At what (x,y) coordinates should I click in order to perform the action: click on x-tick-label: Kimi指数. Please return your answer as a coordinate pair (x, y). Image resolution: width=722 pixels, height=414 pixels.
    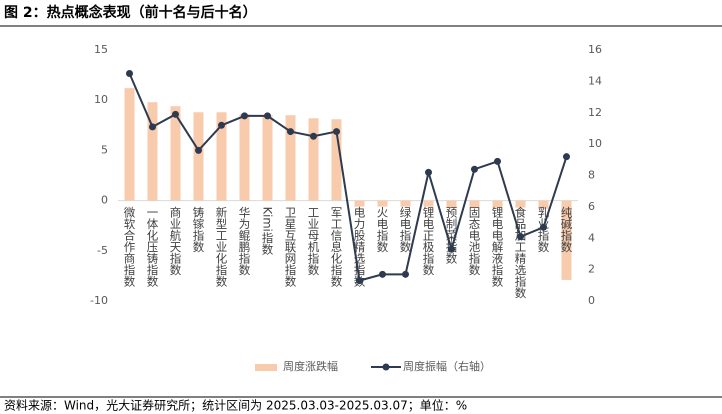
    Looking at the image, I should click on (268, 231).